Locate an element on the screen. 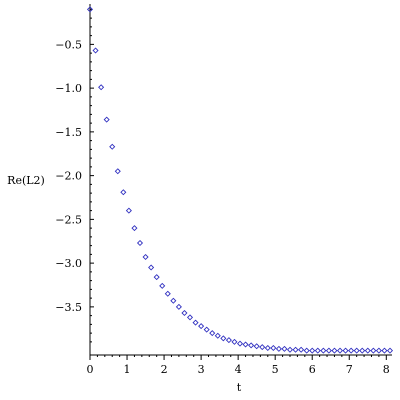 The width and height of the screenshot is (400, 400). y-tick-label: −1.0 is located at coordinates (68, 88).